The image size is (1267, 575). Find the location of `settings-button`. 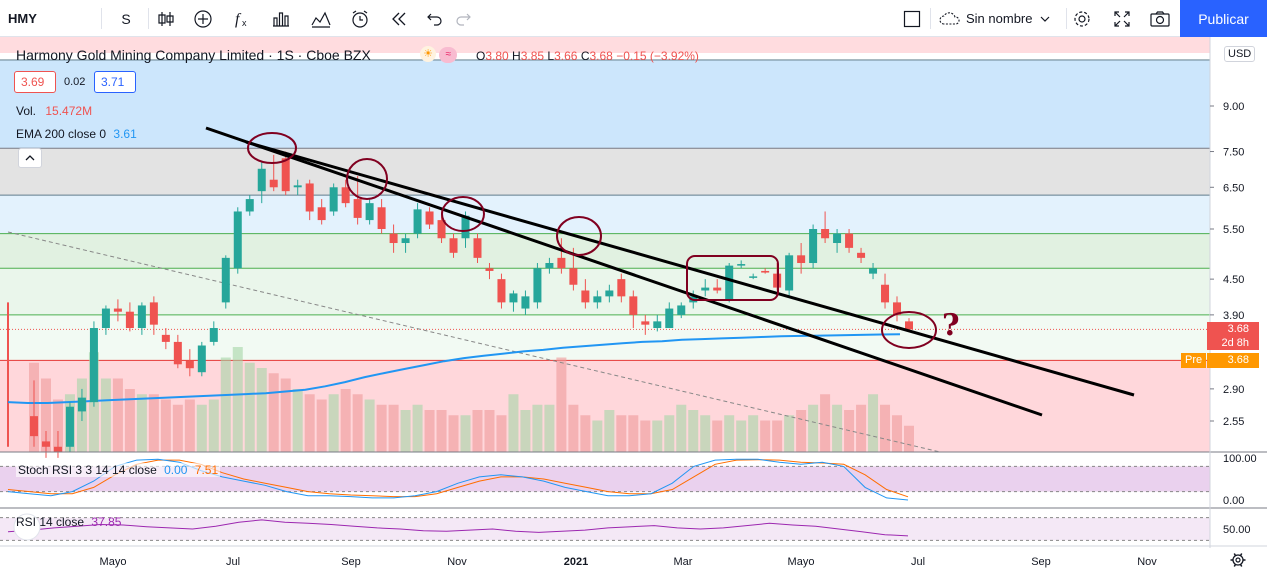

settings-button is located at coordinates (1082, 18).